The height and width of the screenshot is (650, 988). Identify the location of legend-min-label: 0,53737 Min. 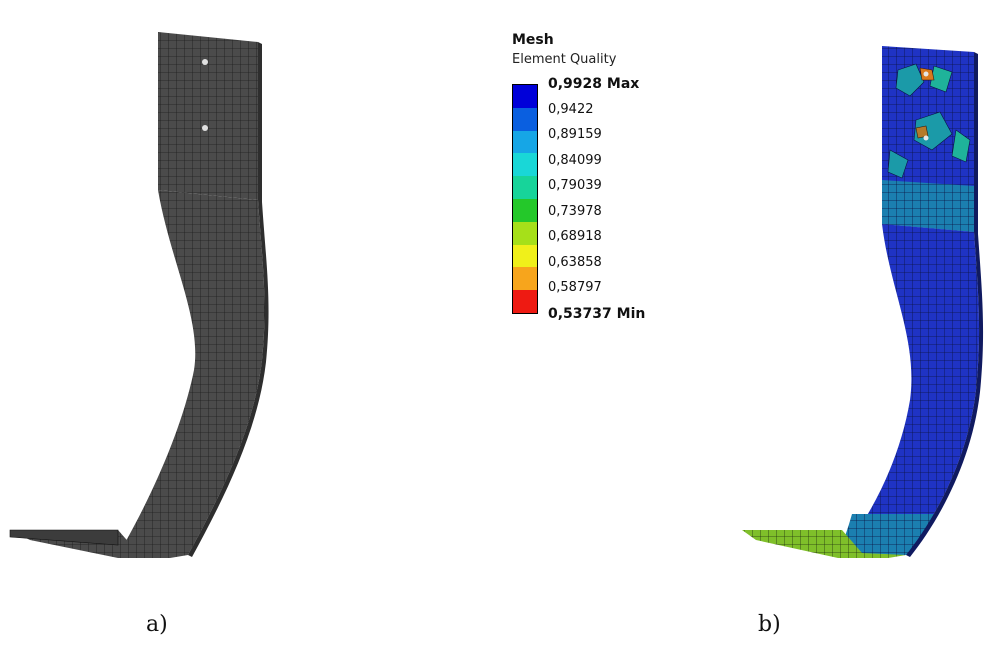
(597, 314).